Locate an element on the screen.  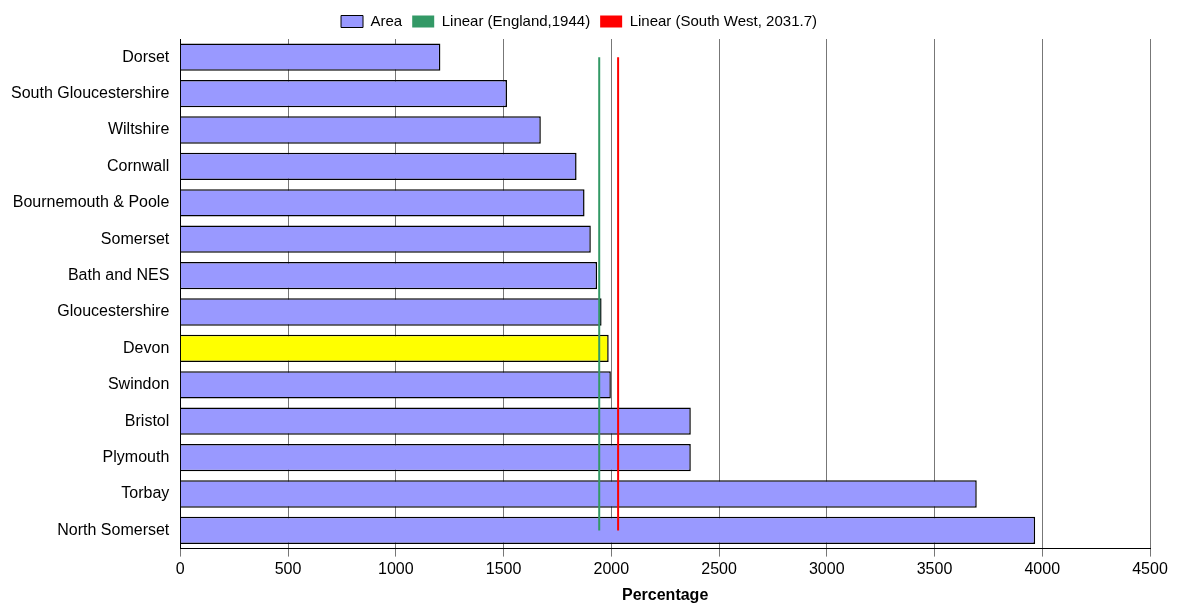
x-tick-label: 3500 is located at coordinates (934, 568).